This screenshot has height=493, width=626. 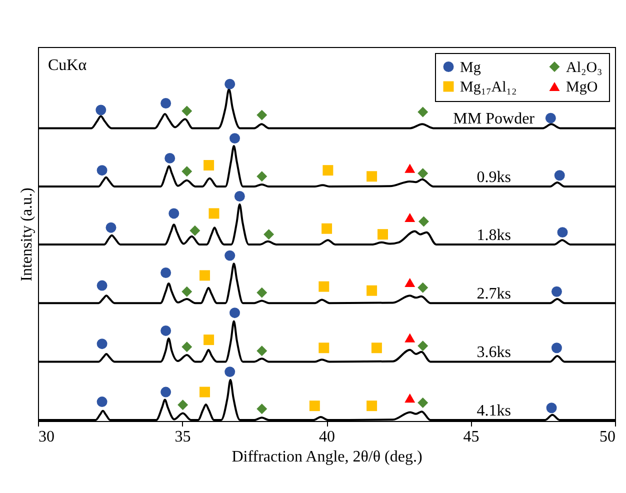 What do you see at coordinates (584, 68) in the screenshot?
I see `legend-label: Al₂O₃` at bounding box center [584, 68].